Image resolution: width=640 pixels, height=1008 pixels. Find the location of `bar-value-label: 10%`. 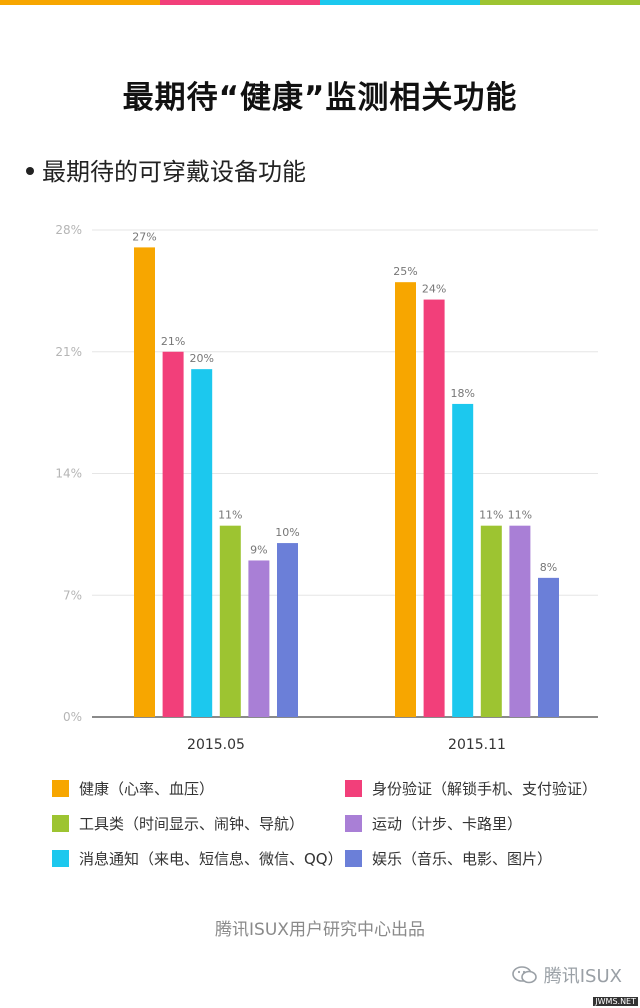

bar-value-label: 10% is located at coordinates (287, 532).